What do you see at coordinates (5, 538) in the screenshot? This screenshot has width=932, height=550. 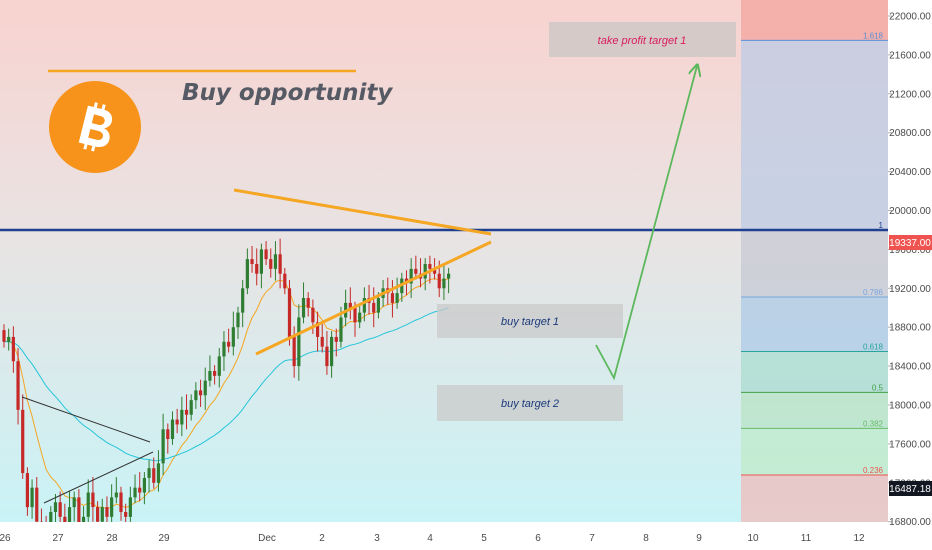 I see `time-tick-label: 26` at bounding box center [5, 538].